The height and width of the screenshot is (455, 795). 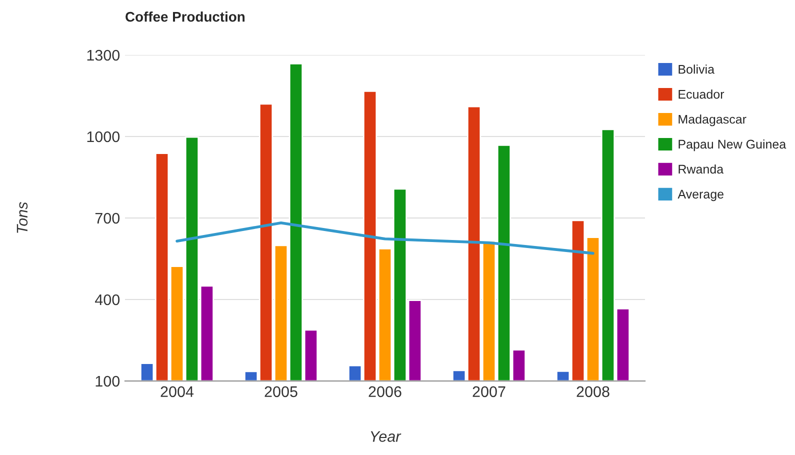 I want to click on x-tick-label: 2005, so click(x=281, y=392).